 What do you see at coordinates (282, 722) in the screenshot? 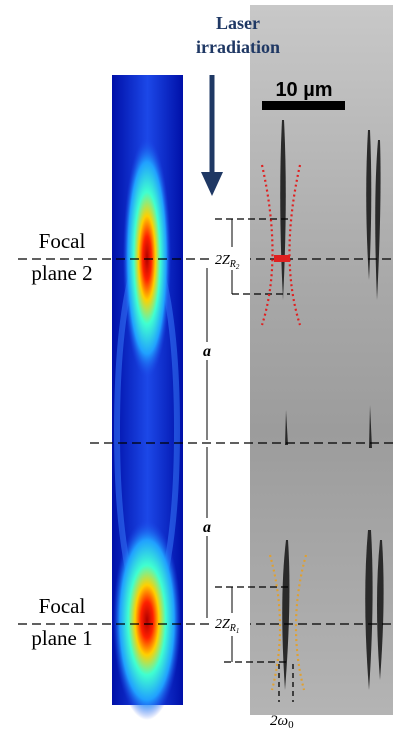
I see `waist-label: 2ω0` at bounding box center [282, 722].